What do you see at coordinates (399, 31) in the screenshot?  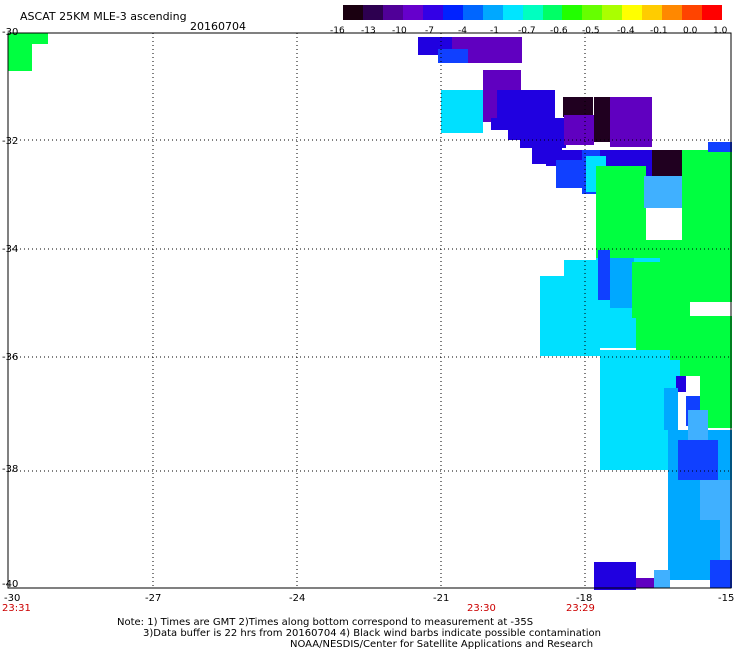 I see `colorbar-tick: -10` at bounding box center [399, 31].